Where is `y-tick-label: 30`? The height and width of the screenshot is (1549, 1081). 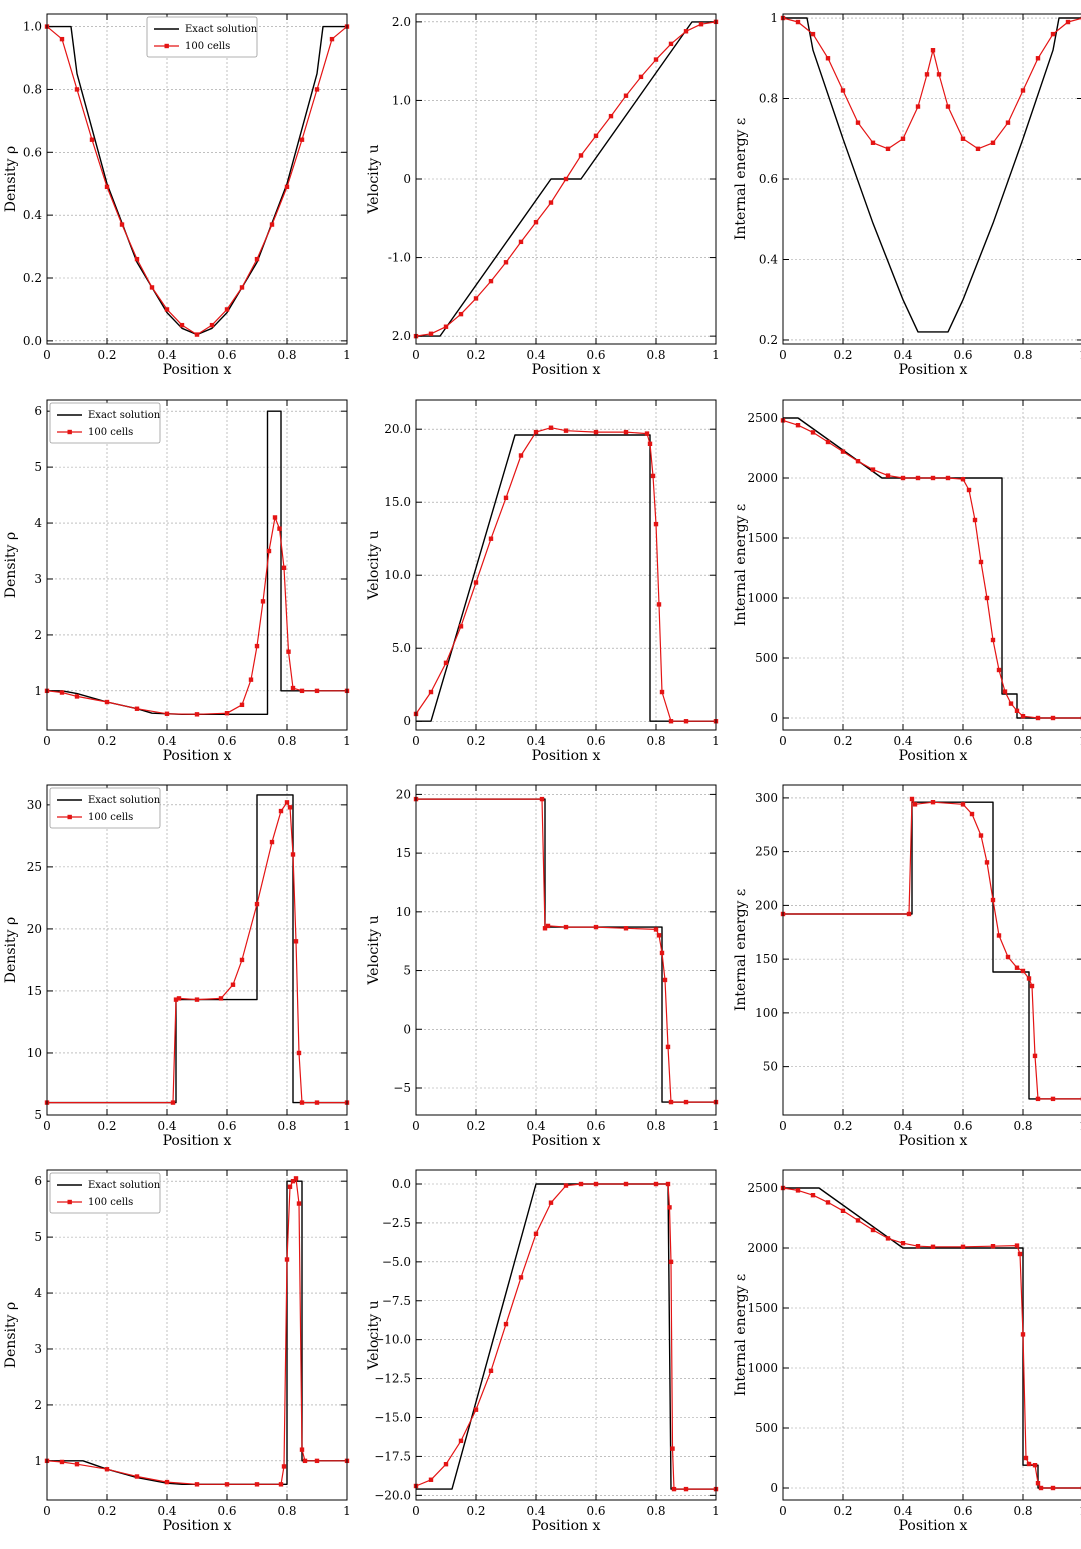 y-tick-label: 30 is located at coordinates (34, 805).